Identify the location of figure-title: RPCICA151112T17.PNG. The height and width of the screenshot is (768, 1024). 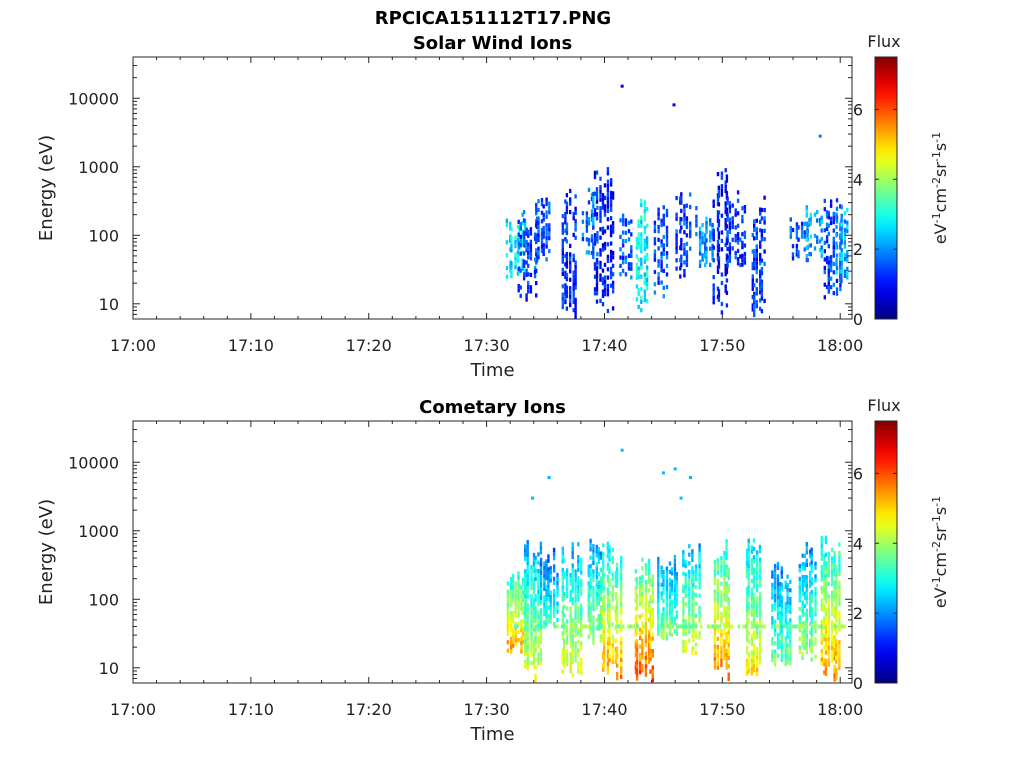
(493, 18).